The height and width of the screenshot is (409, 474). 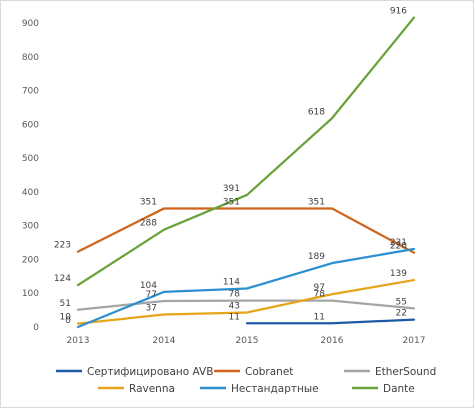 What do you see at coordinates (151, 295) in the screenshot?
I see `data-label: 77` at bounding box center [151, 295].